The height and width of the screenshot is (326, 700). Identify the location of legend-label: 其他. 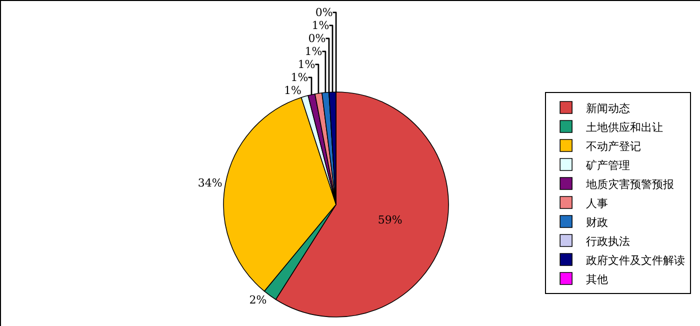
(597, 279).